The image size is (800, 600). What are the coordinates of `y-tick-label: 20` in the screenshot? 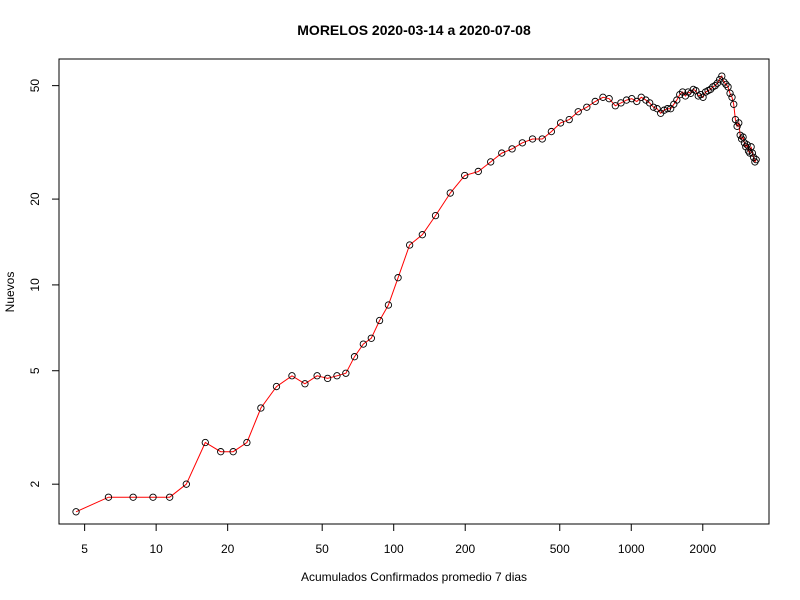 It's located at (35, 199).